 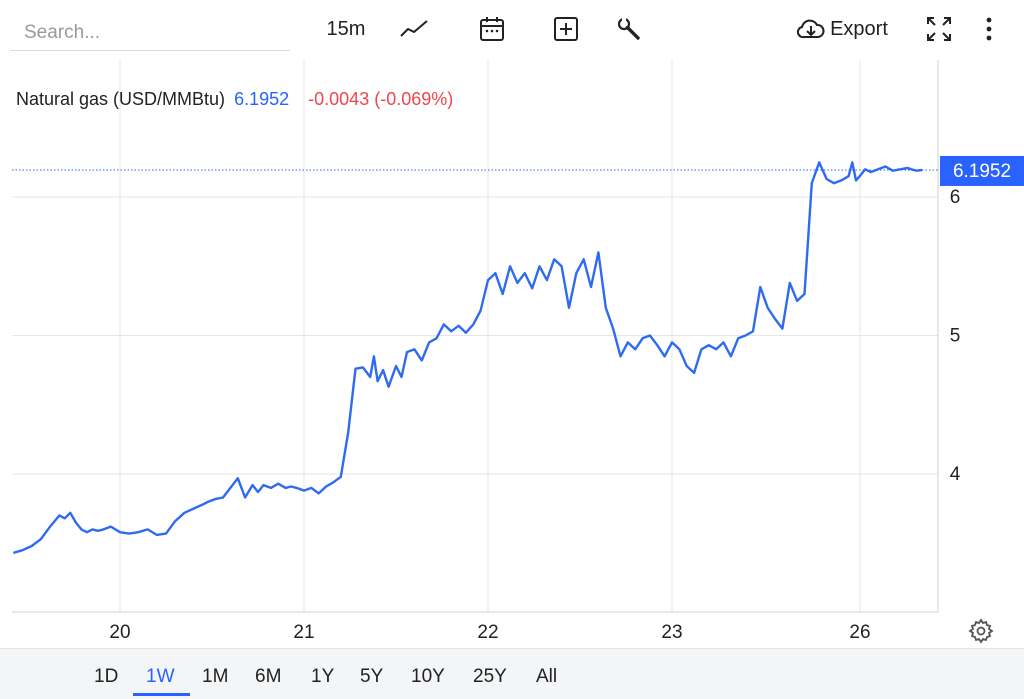 I want to click on y-tick-label: 4, so click(x=955, y=474).